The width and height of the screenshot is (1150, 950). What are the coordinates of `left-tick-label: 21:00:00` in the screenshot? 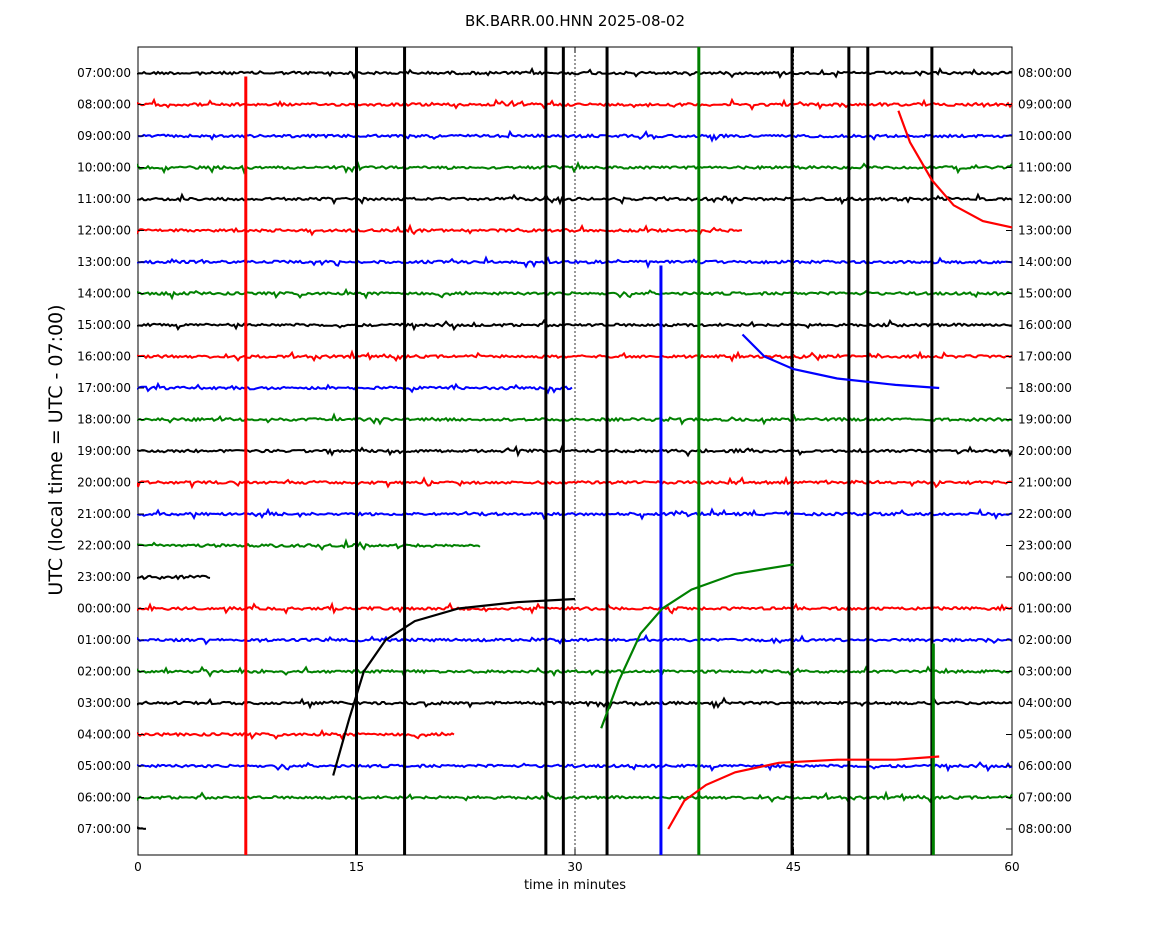 It's located at (104, 514).